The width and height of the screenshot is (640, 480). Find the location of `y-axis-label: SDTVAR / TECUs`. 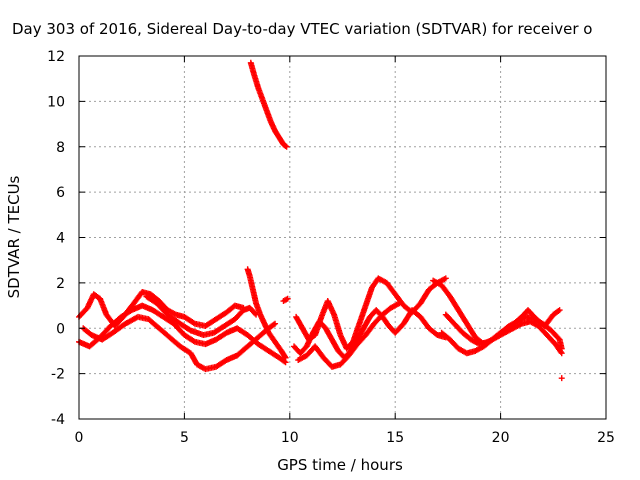

y-axis-label: SDTVAR / TECUs is located at coordinates (14, 236).